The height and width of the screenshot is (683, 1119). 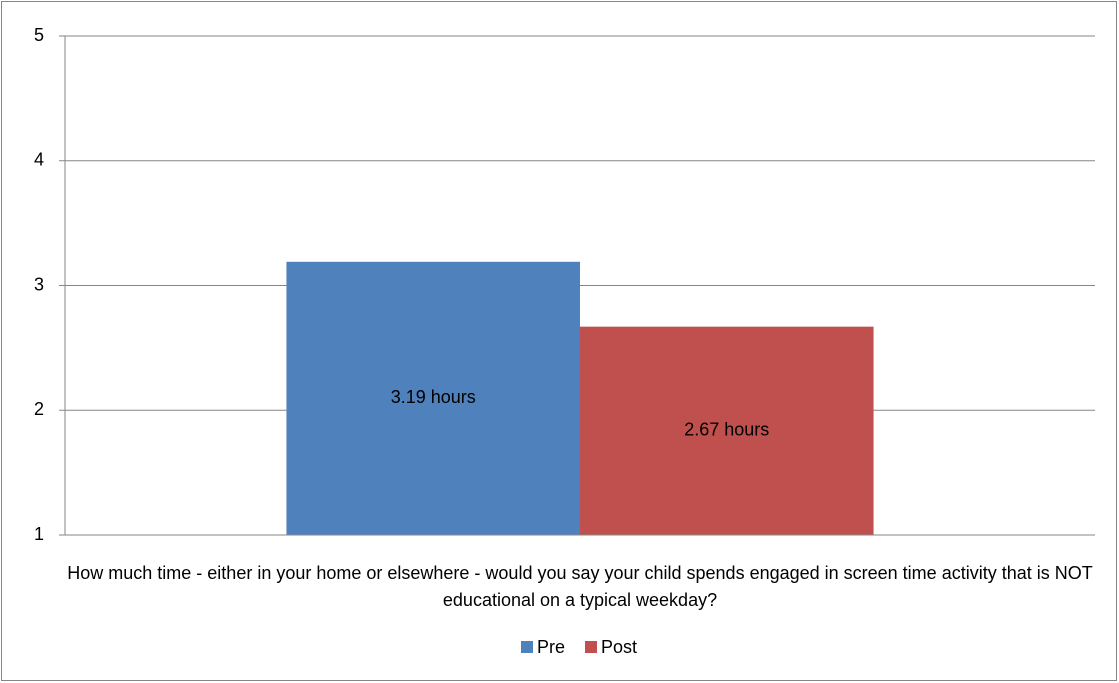 I want to click on y-tick-label: 2, so click(x=39, y=409).